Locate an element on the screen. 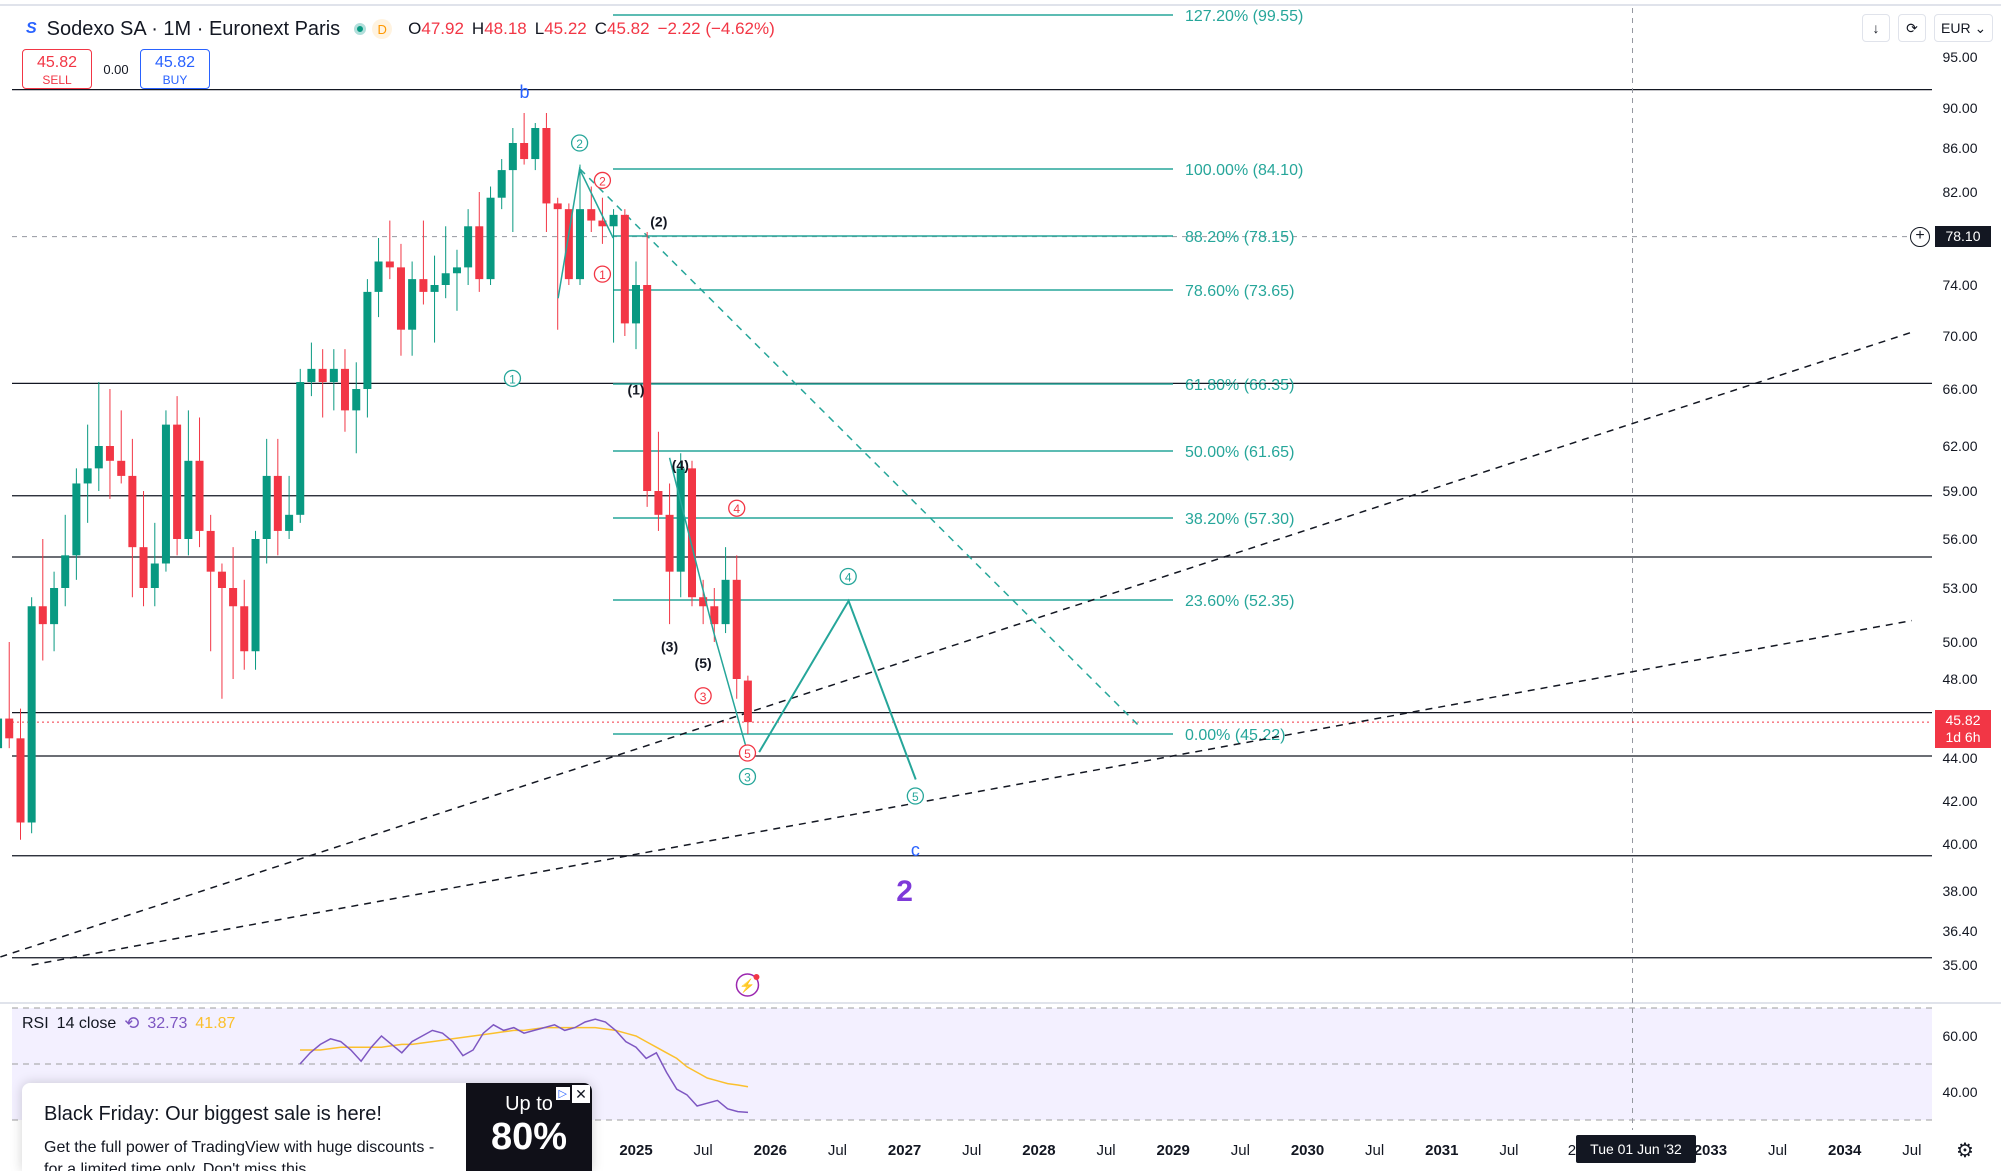 The width and height of the screenshot is (2001, 1171). rsi-legend: RSI 14 close ⟲ 32.73 41.87 is located at coordinates (128, 1023).